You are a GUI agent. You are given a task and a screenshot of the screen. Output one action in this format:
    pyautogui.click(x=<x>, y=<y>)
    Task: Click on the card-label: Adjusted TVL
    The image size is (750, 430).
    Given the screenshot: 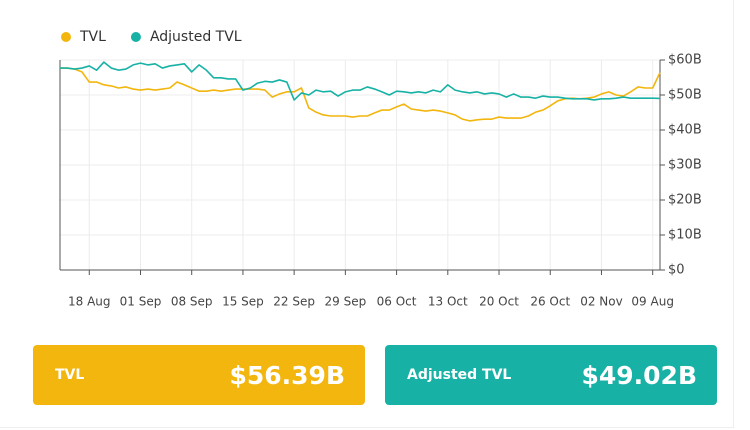 What is the action you would take?
    pyautogui.click(x=459, y=375)
    